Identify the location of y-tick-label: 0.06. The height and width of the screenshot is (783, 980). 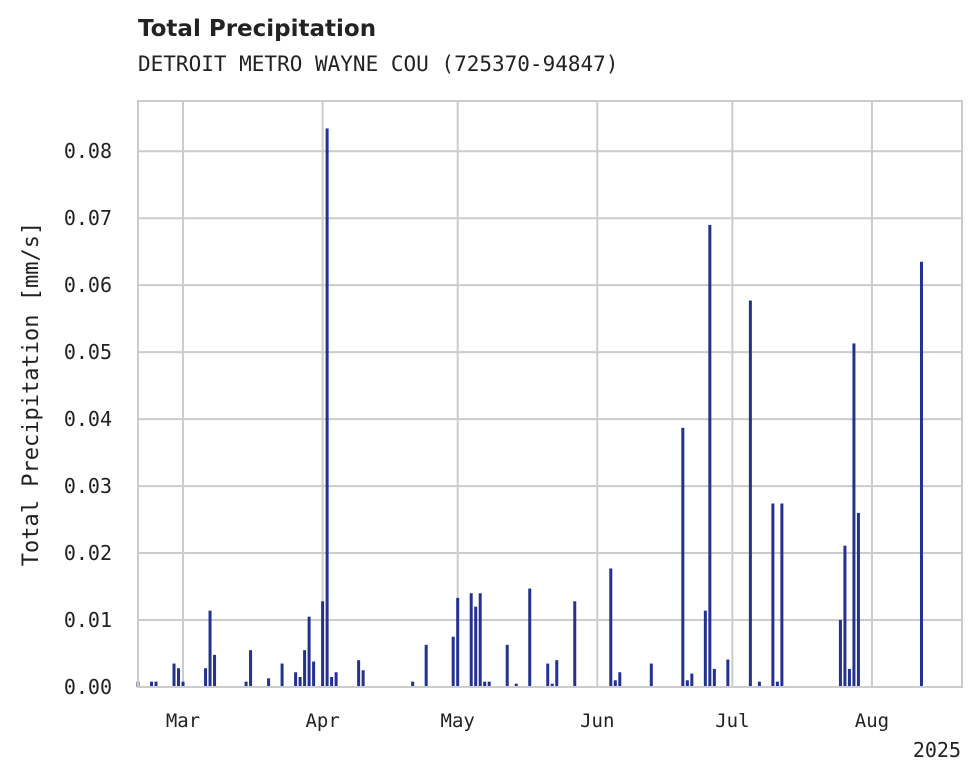
(88, 285).